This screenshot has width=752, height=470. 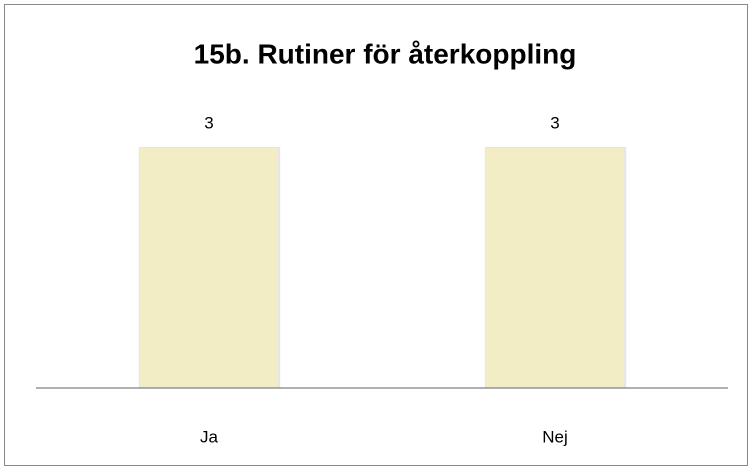 I want to click on x-tick-label: Ja, so click(x=209, y=436).